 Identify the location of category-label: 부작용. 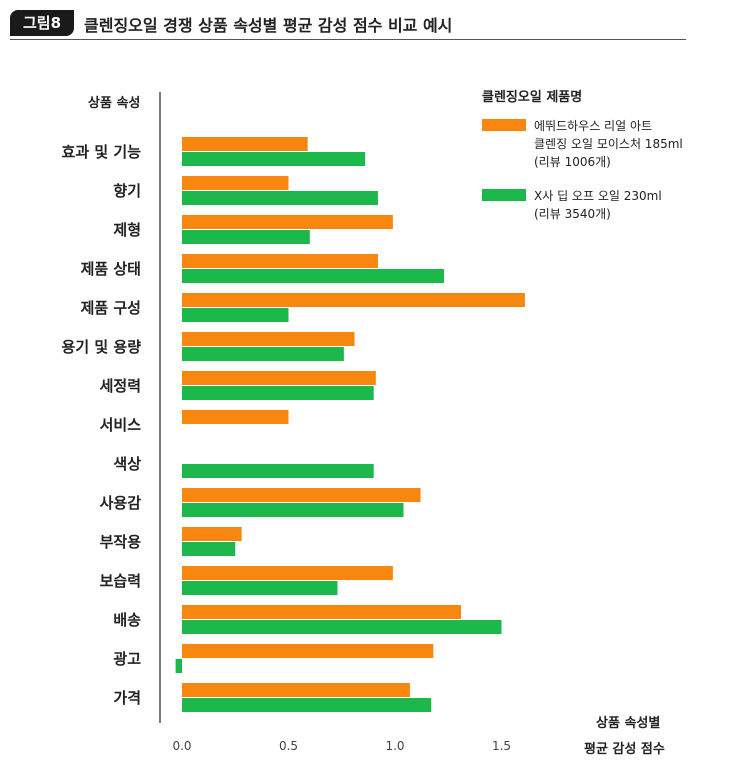
(121, 542).